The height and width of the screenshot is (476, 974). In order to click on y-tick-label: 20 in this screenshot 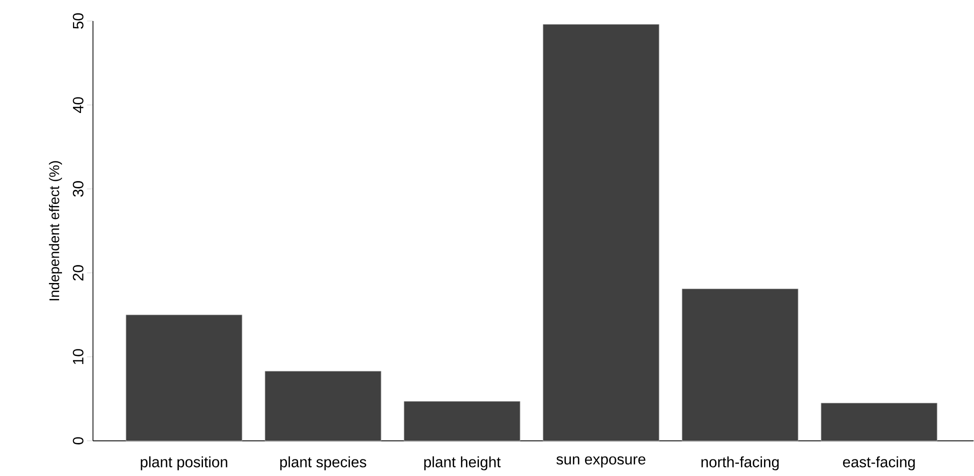, I will do `click(78, 273)`.